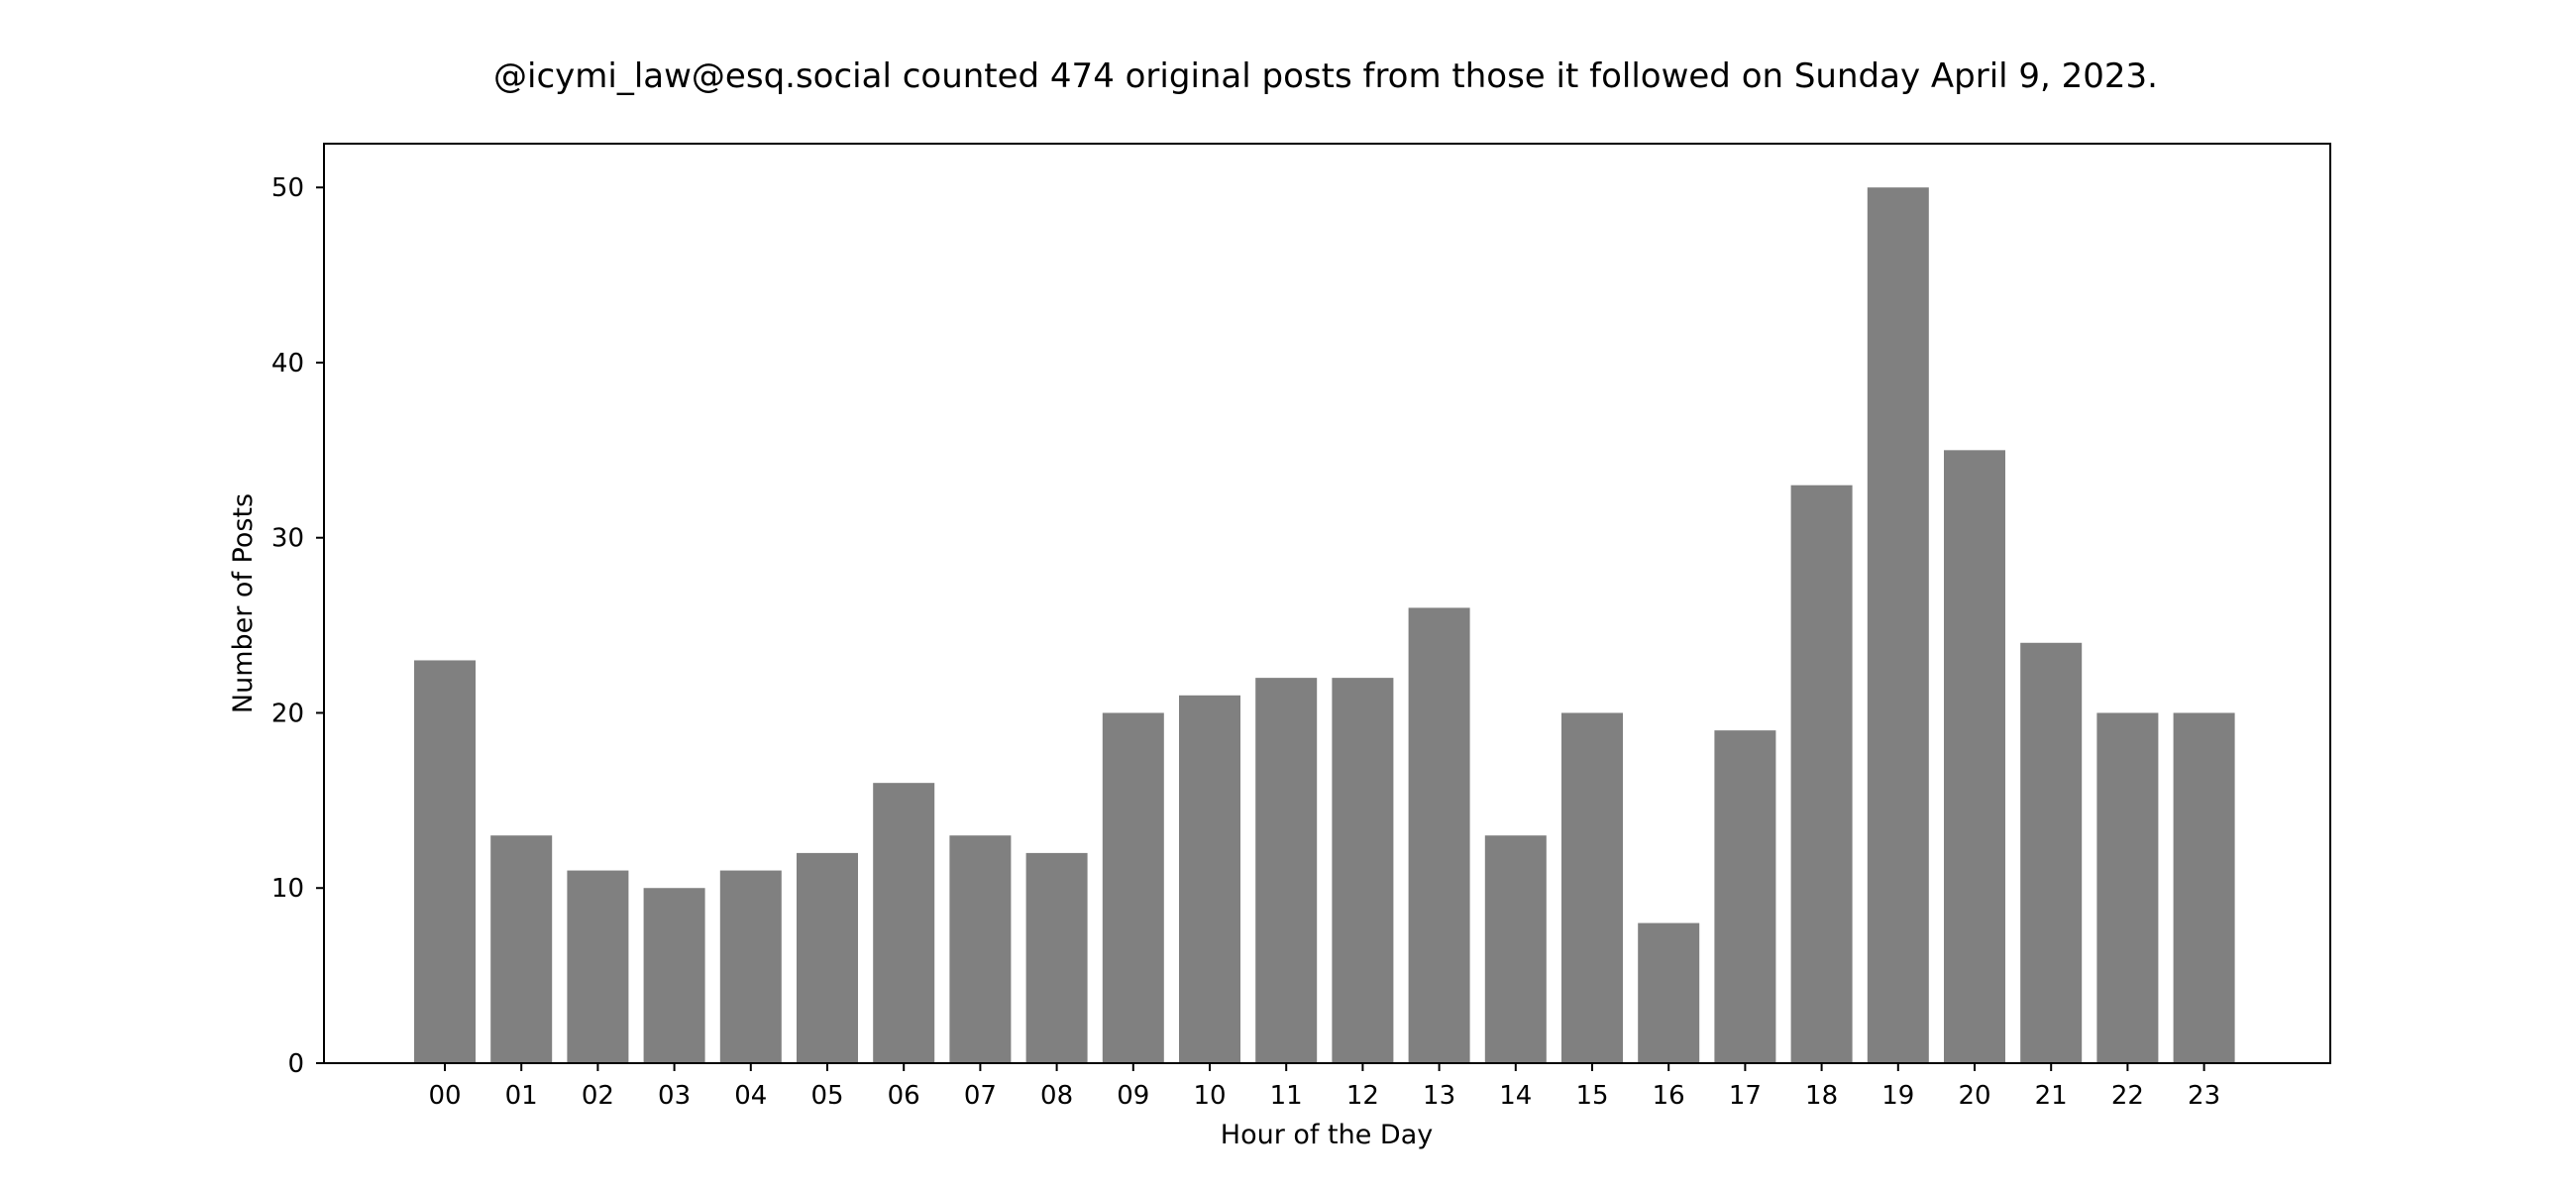 This screenshot has height=1189, width=2576. I want to click on x-tick-label: 06, so click(904, 1096).